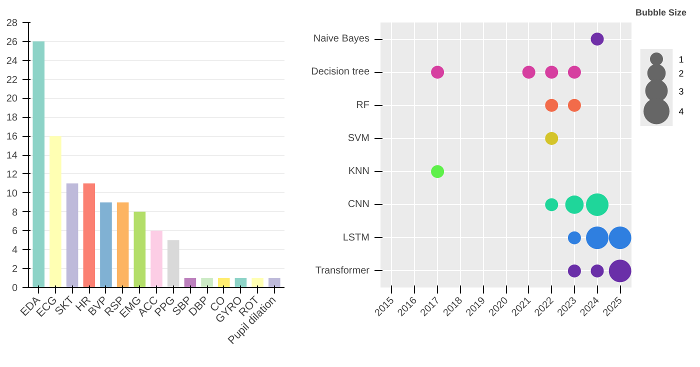  Describe the element at coordinates (12, 23) in the screenshot. I see `y-tick-label: 28` at that location.